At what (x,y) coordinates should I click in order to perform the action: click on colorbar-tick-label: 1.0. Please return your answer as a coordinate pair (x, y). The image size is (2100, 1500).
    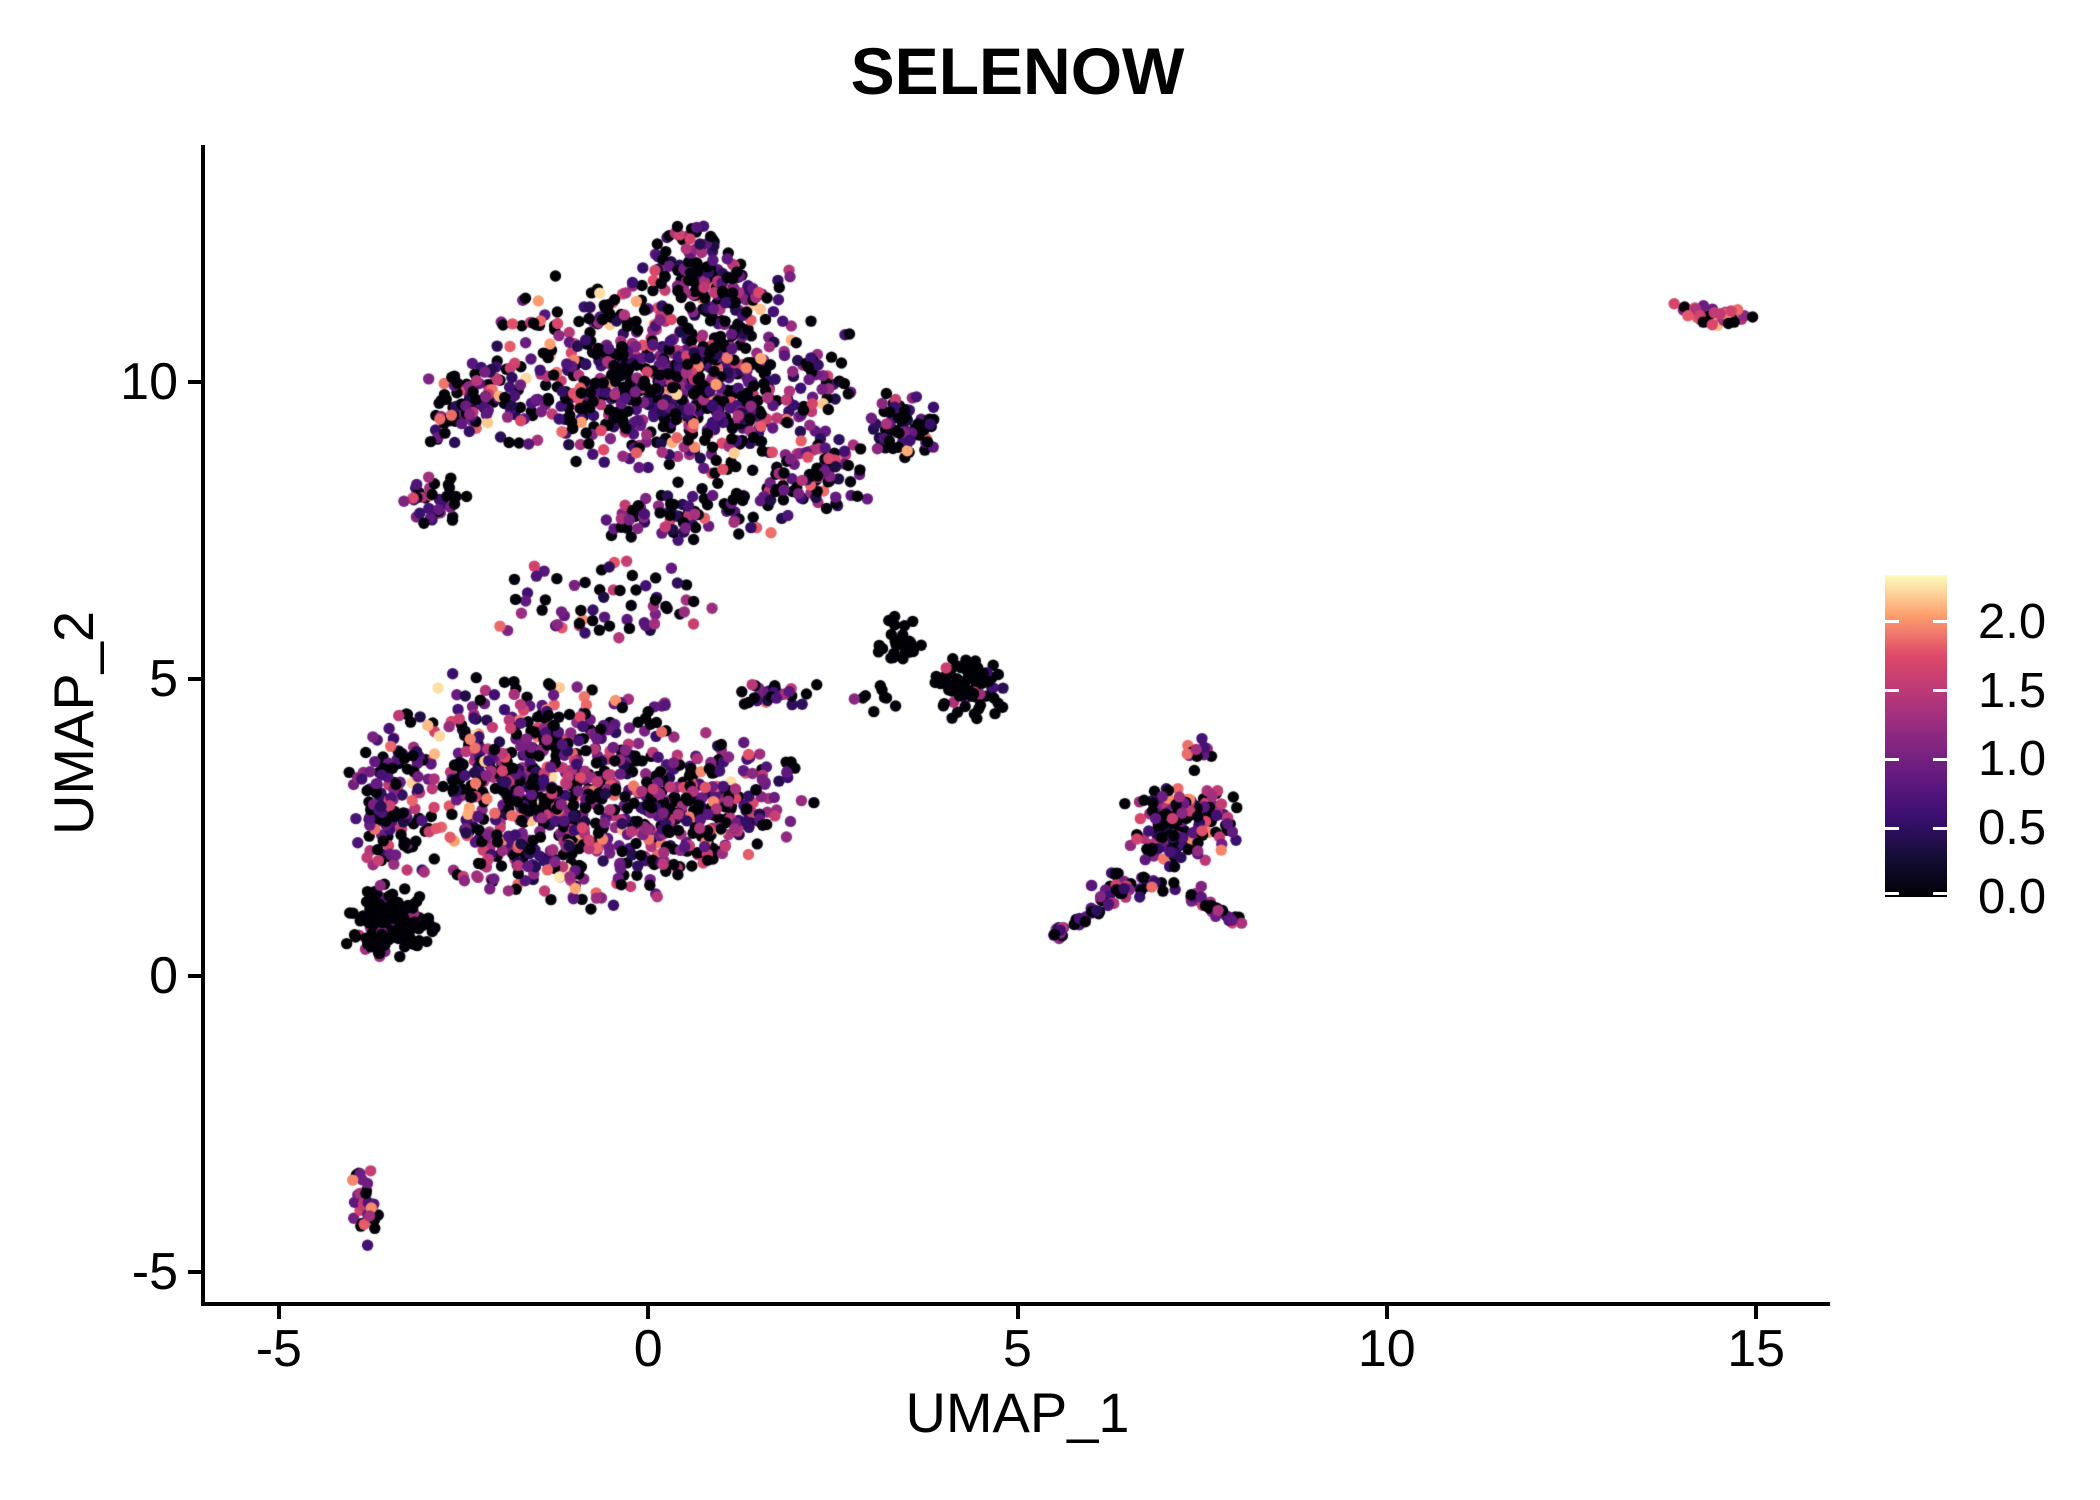
    Looking at the image, I should click on (2012, 759).